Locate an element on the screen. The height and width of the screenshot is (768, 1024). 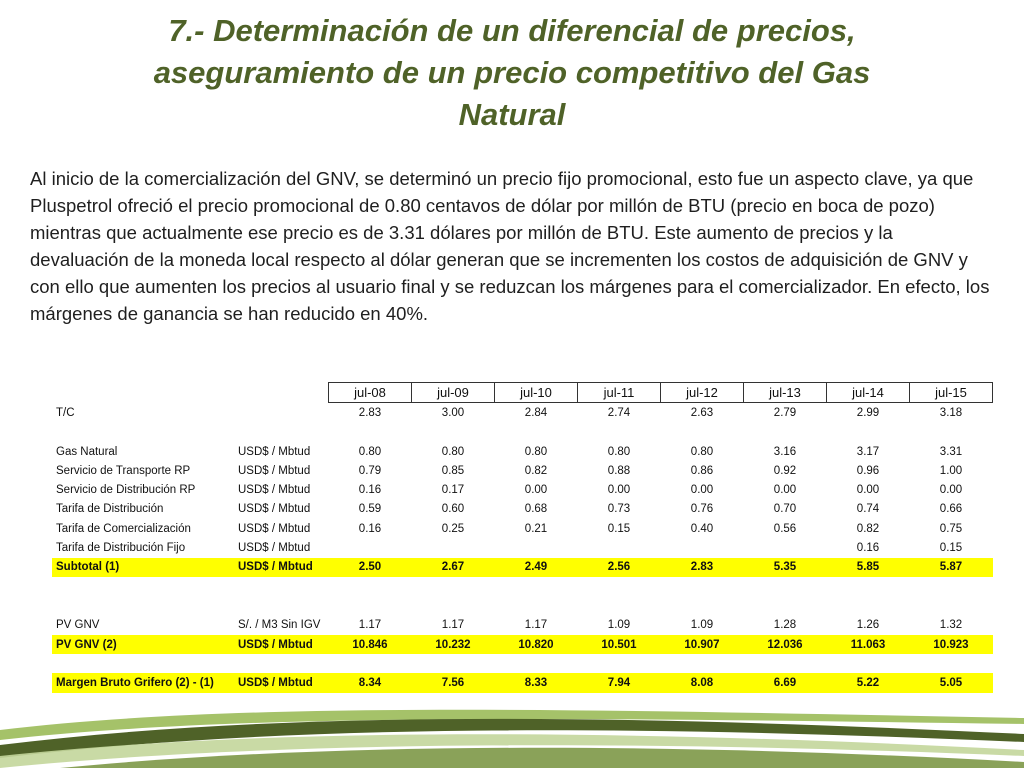
row-value: 5.35 is located at coordinates (785, 567).